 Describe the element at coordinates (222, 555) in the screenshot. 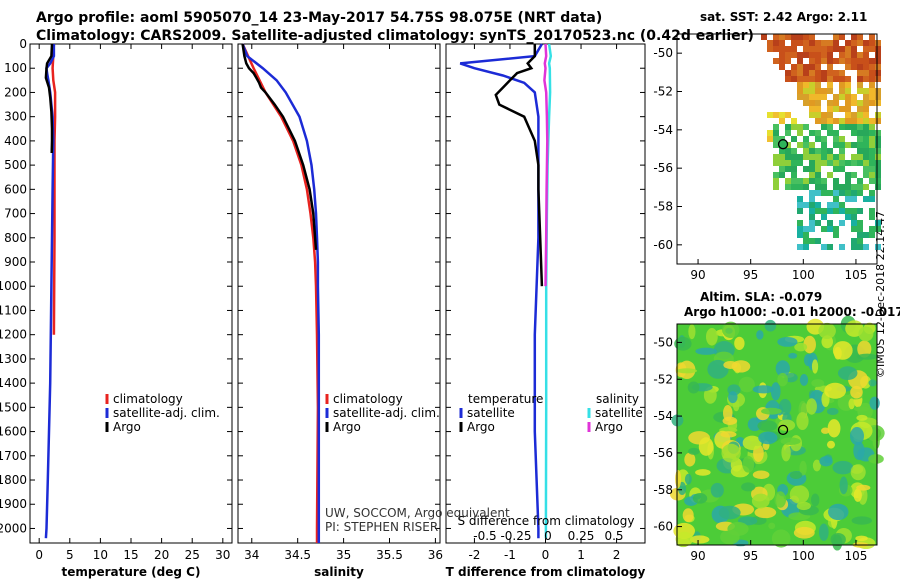

I see `x-tick-label: 30` at that location.